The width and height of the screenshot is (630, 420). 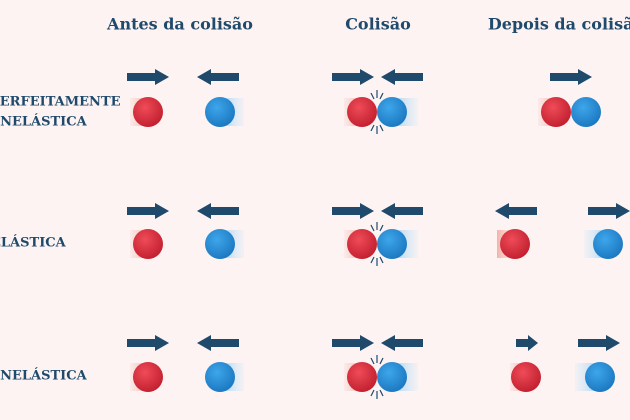 I want to click on row-label: ELÁSTICA, so click(x=33, y=243).